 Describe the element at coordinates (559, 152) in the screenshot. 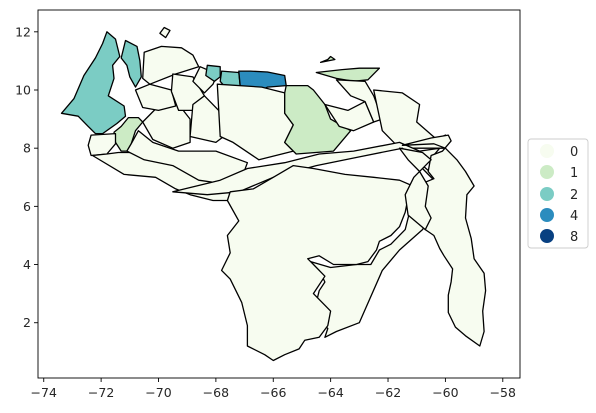

I see `legend-item: 0` at that location.